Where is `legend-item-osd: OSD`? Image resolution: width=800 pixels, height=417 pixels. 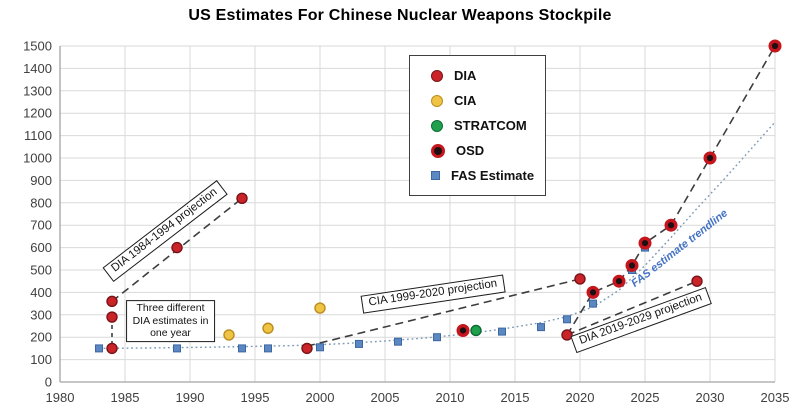
legend-item-osd: OSD is located at coordinates (477, 150).